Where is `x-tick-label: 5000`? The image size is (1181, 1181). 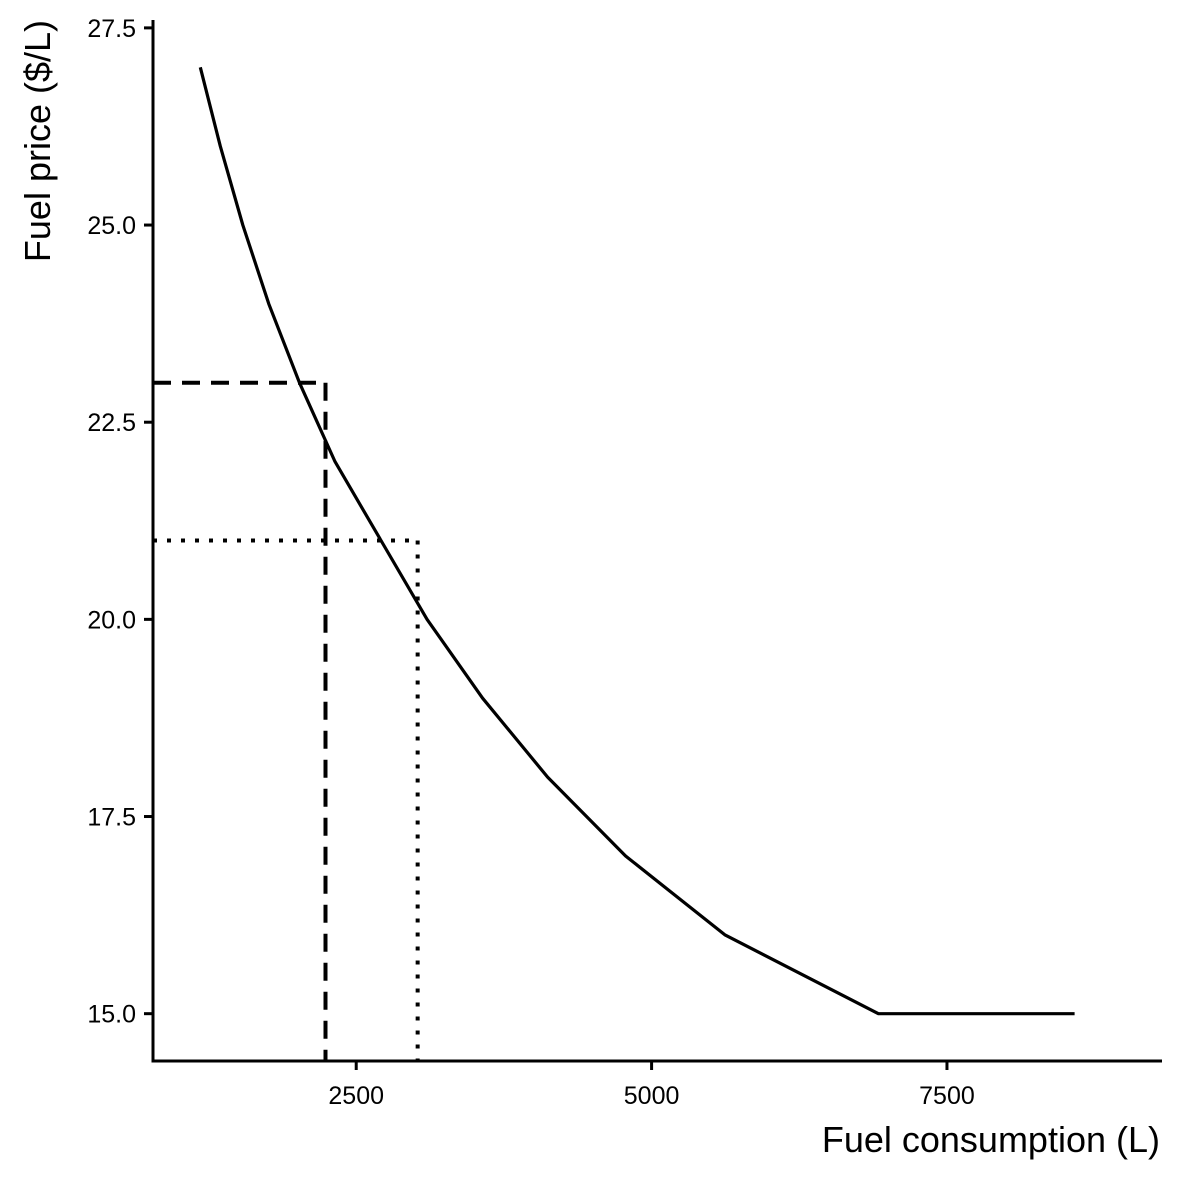
x-tick-label: 5000 is located at coordinates (652, 1096).